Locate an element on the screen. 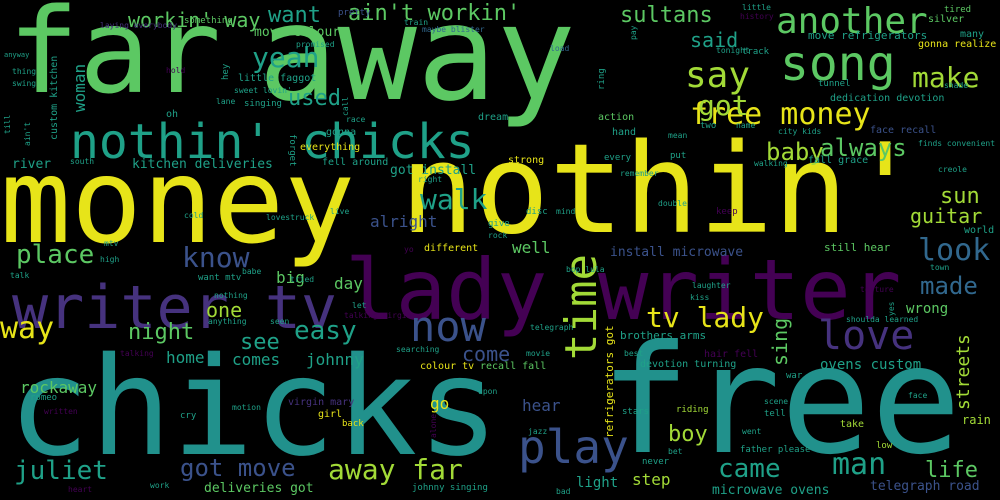  word-hair-fell: hair fell is located at coordinates (731, 354).